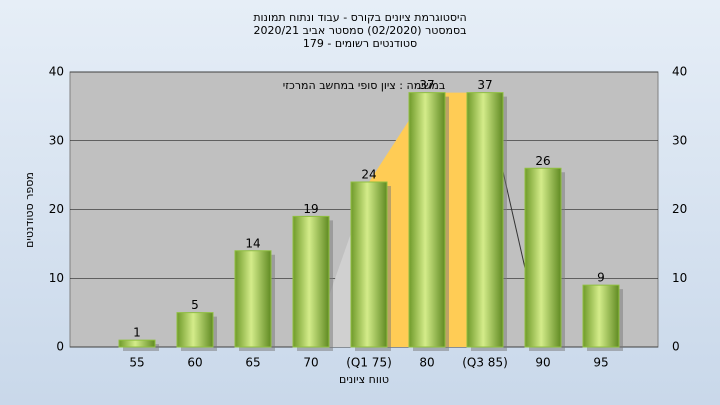  What do you see at coordinates (364, 85) in the screenshot?
I see `annotation: במשימה : ציון סופי במחשב המרכזי` at bounding box center [364, 85].